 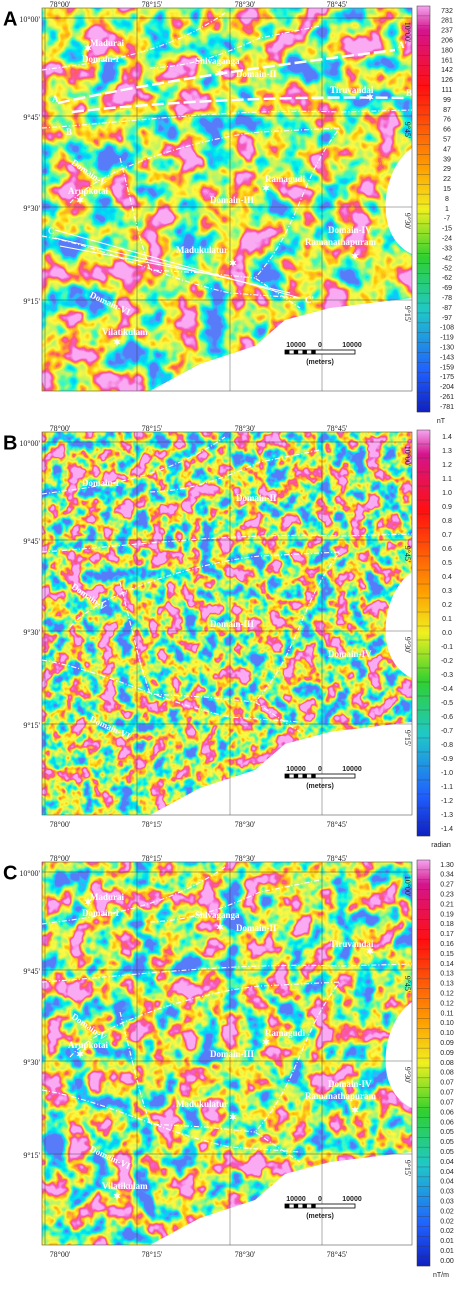 I want to click on colorbar-label: -78, so click(x=447, y=298).